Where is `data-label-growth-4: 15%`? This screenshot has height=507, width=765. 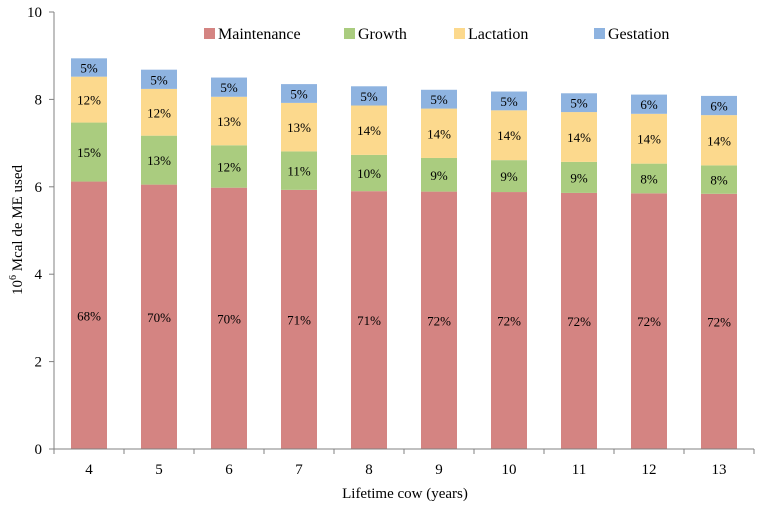
data-label-growth-4: 15% is located at coordinates (89, 152).